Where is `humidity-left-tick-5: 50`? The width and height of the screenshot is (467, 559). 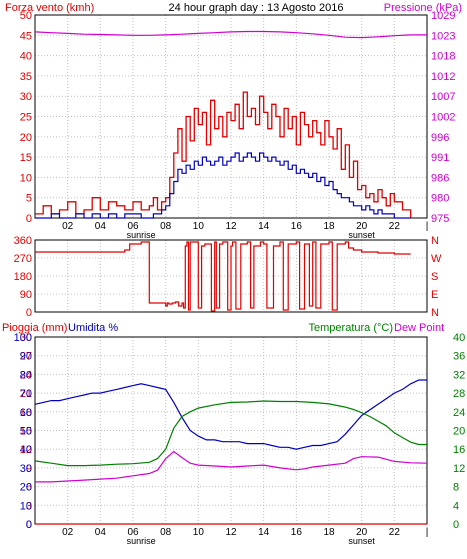
humidity-left-tick-5: 50 is located at coordinates (26, 432).